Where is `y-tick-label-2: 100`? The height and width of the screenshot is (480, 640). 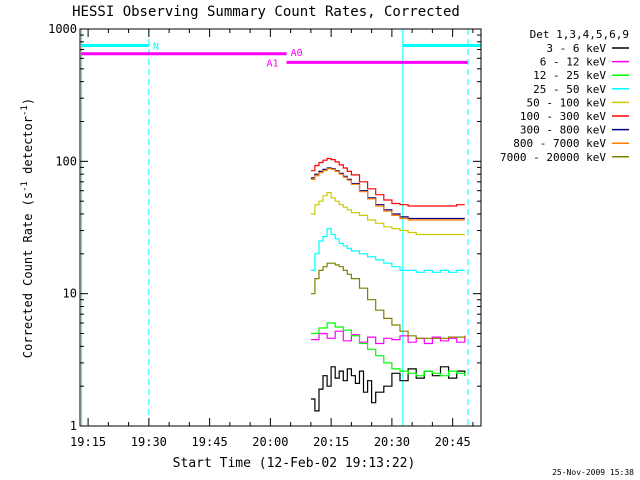 y-tick-label-2: 100 is located at coordinates (66, 161).